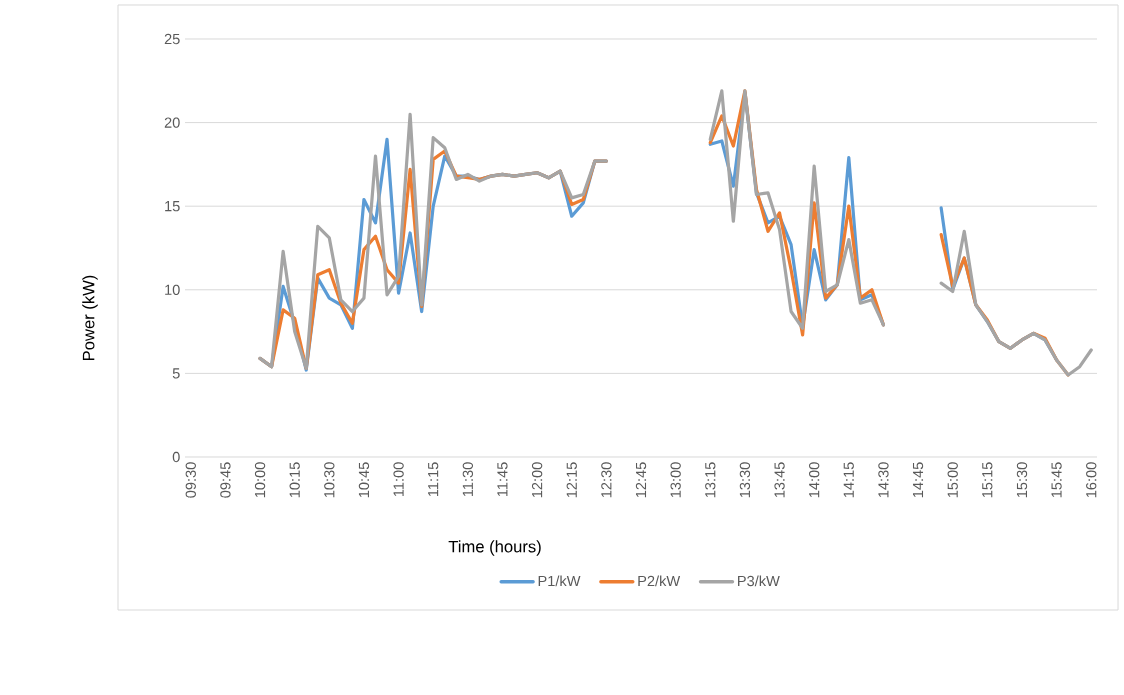  Describe the element at coordinates (176, 457) in the screenshot. I see `y-tick-label: 0` at that location.